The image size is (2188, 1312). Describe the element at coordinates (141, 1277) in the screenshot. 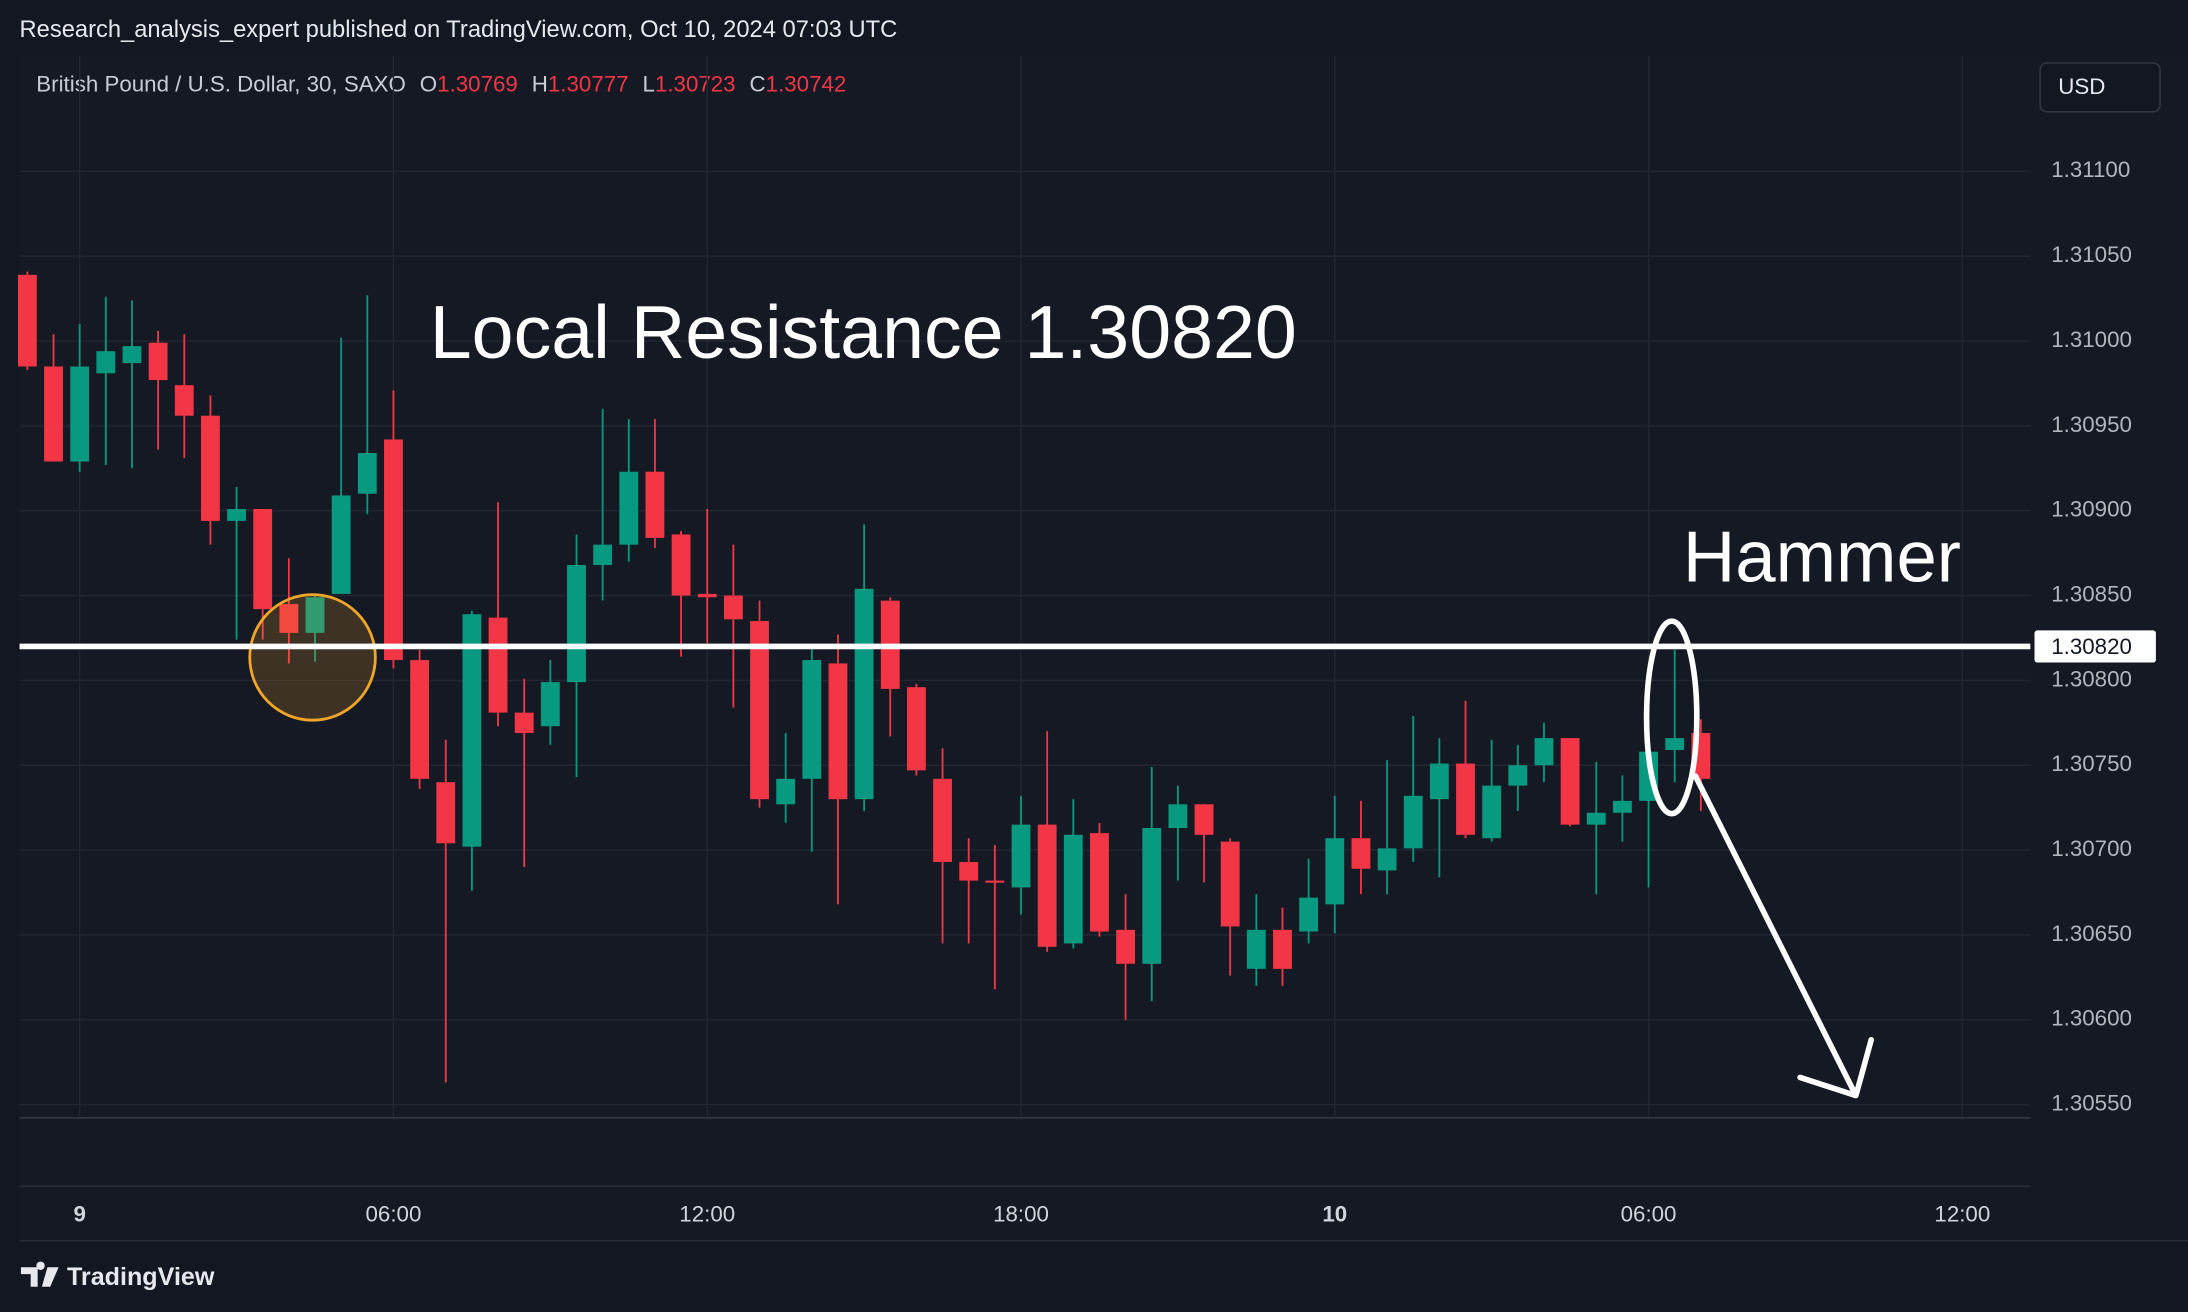

I see `brand-name: TradingView` at that location.